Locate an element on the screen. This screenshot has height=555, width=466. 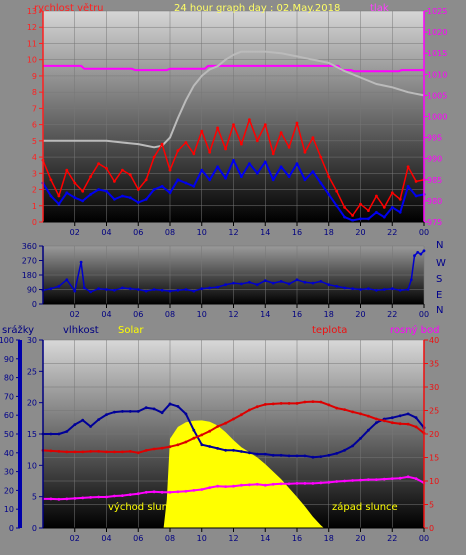
temperature-x-tick-label: 00 is located at coordinates (424, 538).